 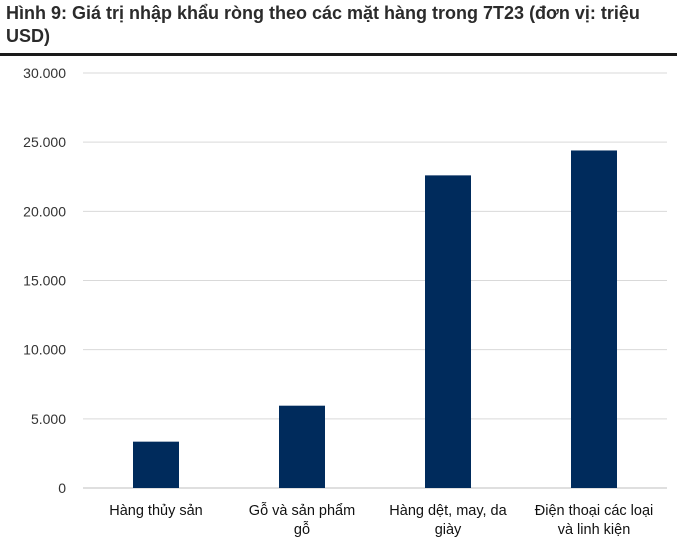 What do you see at coordinates (44, 142) in the screenshot?
I see `y-tick-label: 25.000` at bounding box center [44, 142].